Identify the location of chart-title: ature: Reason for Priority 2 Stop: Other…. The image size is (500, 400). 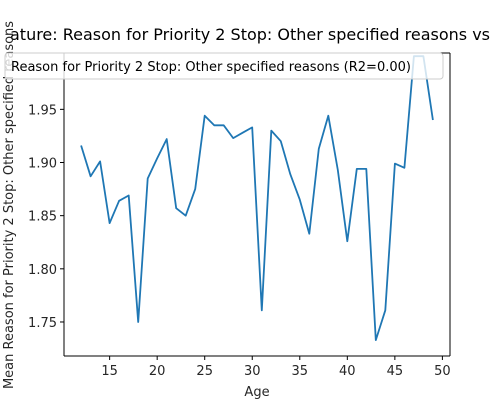
(250, 34).